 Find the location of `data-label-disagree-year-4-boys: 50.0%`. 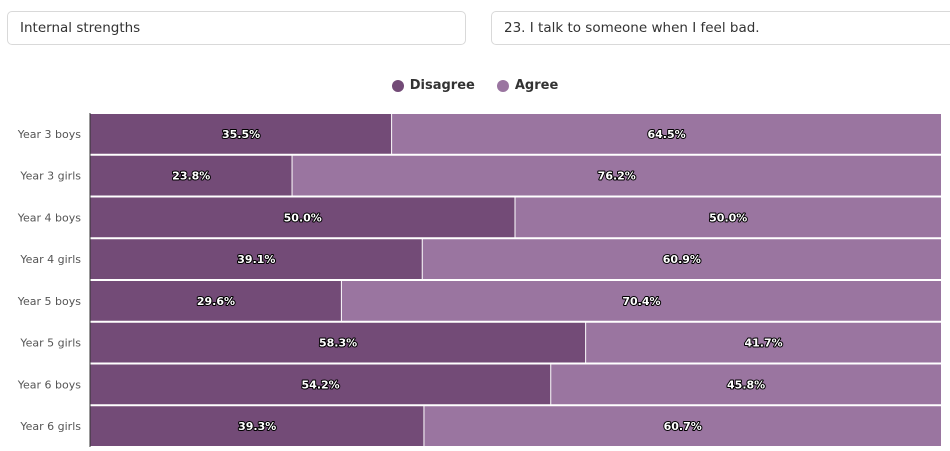

data-label-disagree-year-4-boys: 50.0% is located at coordinates (303, 217).